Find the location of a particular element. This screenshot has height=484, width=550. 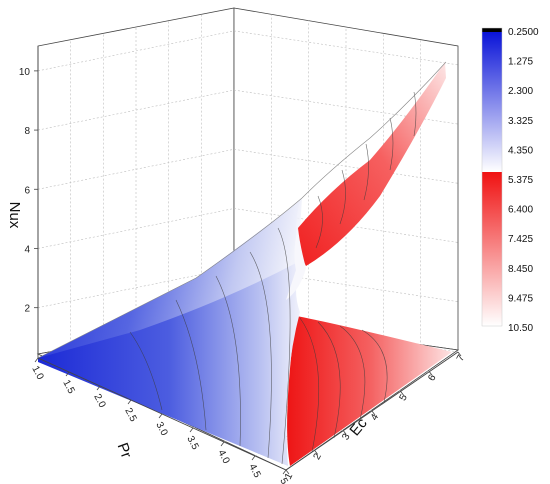

x-tick-label: 4.5 is located at coordinates (254, 471).